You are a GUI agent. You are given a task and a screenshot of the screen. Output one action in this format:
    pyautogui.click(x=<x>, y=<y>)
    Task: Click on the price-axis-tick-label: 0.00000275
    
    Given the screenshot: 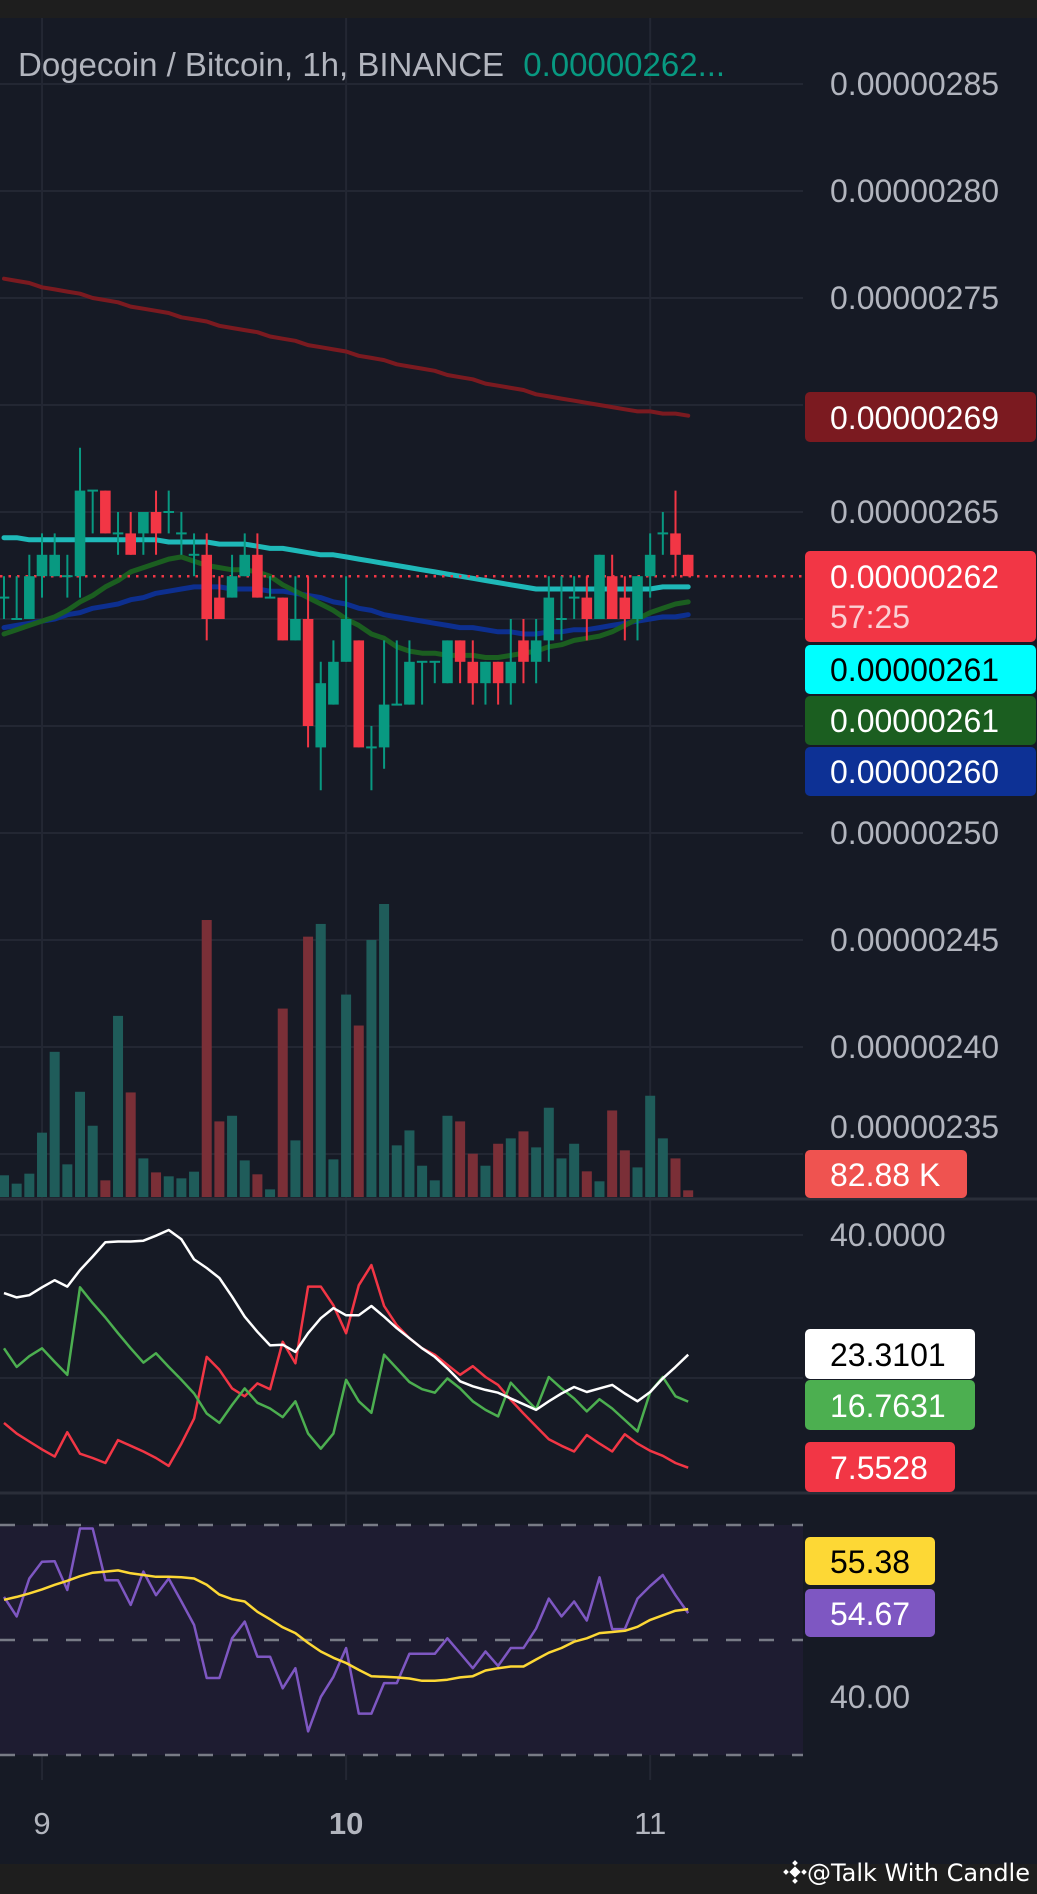 What is the action you would take?
    pyautogui.click(x=914, y=298)
    